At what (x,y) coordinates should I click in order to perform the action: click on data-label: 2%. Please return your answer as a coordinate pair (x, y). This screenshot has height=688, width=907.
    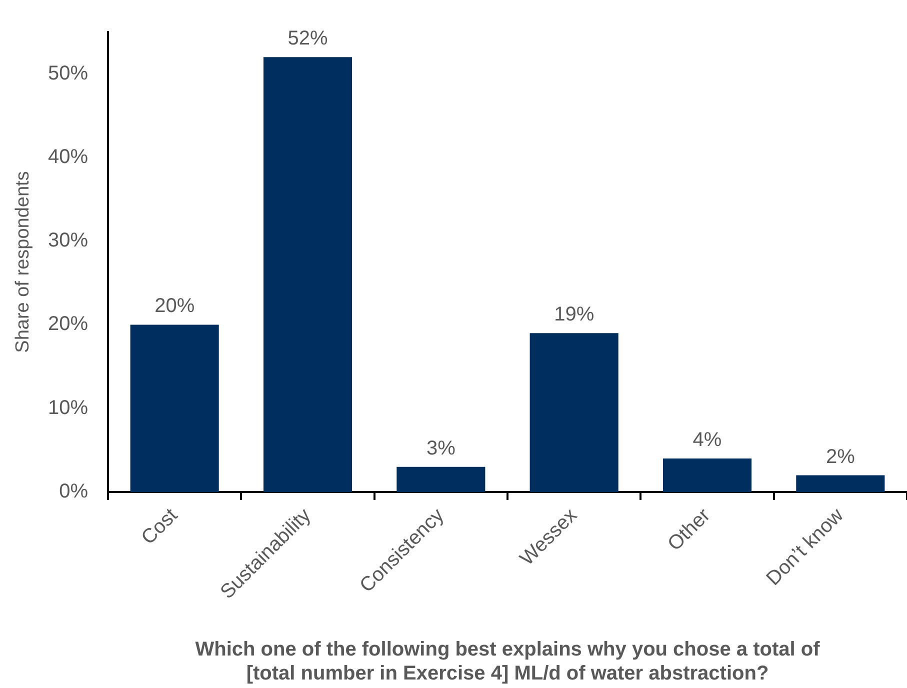
    Looking at the image, I should click on (841, 457).